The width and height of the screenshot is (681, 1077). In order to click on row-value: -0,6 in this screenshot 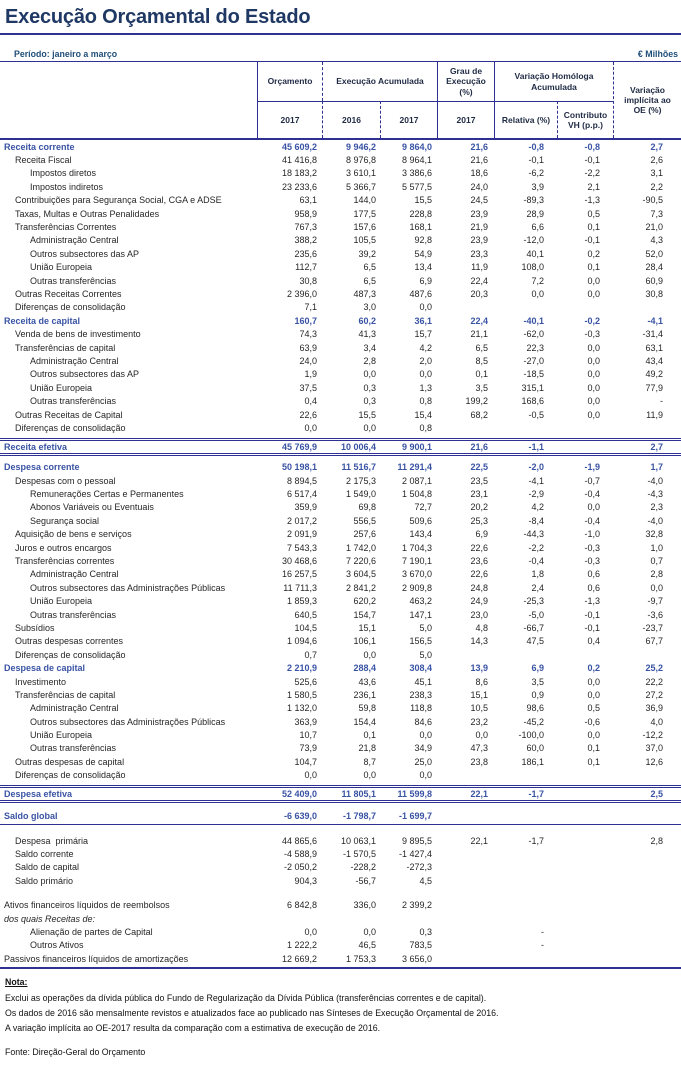, I will do `click(592, 721)`.